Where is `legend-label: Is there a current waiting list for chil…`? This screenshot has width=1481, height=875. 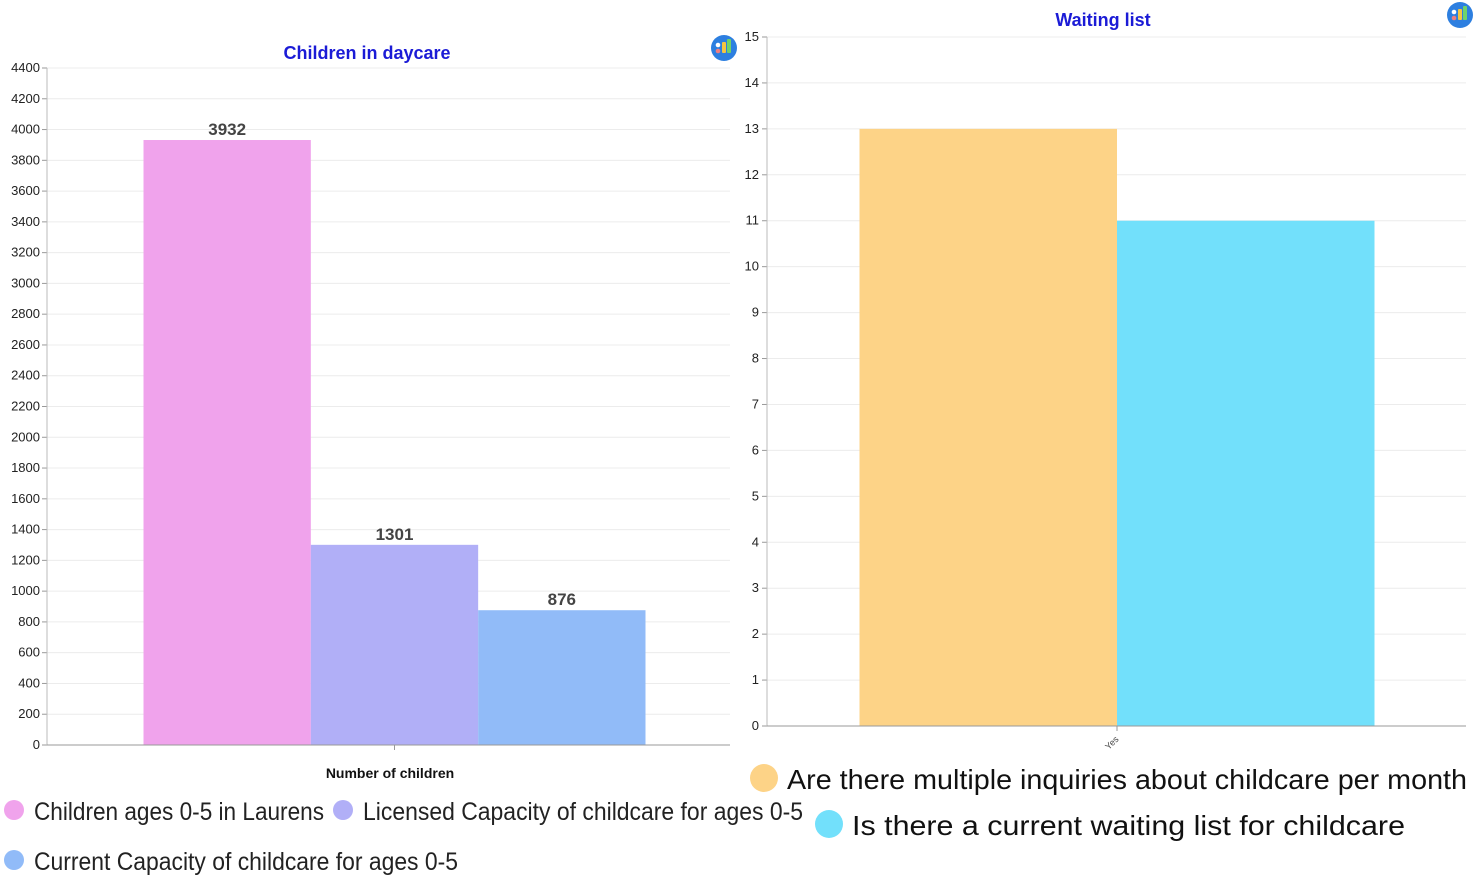
legend-label: Is there a current waiting list for chil… is located at coordinates (1128, 825).